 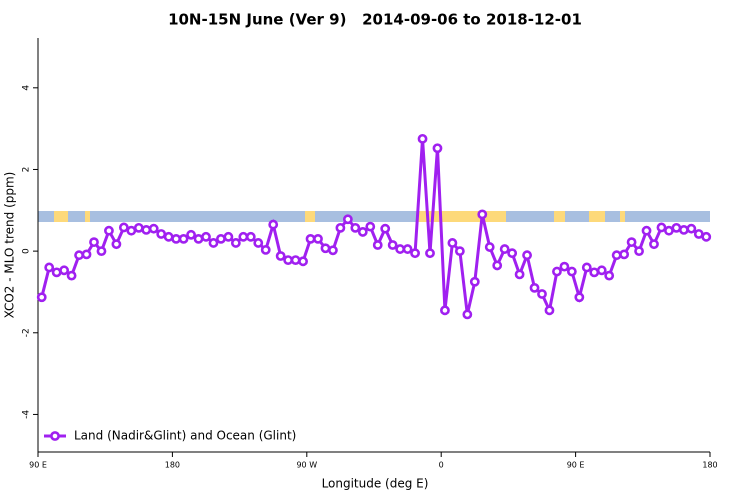 What do you see at coordinates (374, 216) in the screenshot?
I see `land-ocean-band` at bounding box center [374, 216].